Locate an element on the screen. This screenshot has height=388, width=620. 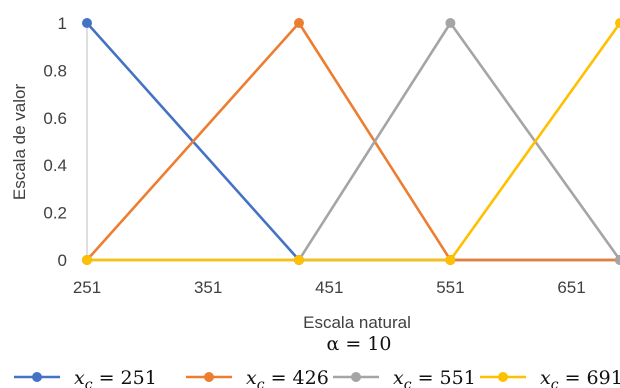
y-tick-label: 0.8 is located at coordinates (55, 70).